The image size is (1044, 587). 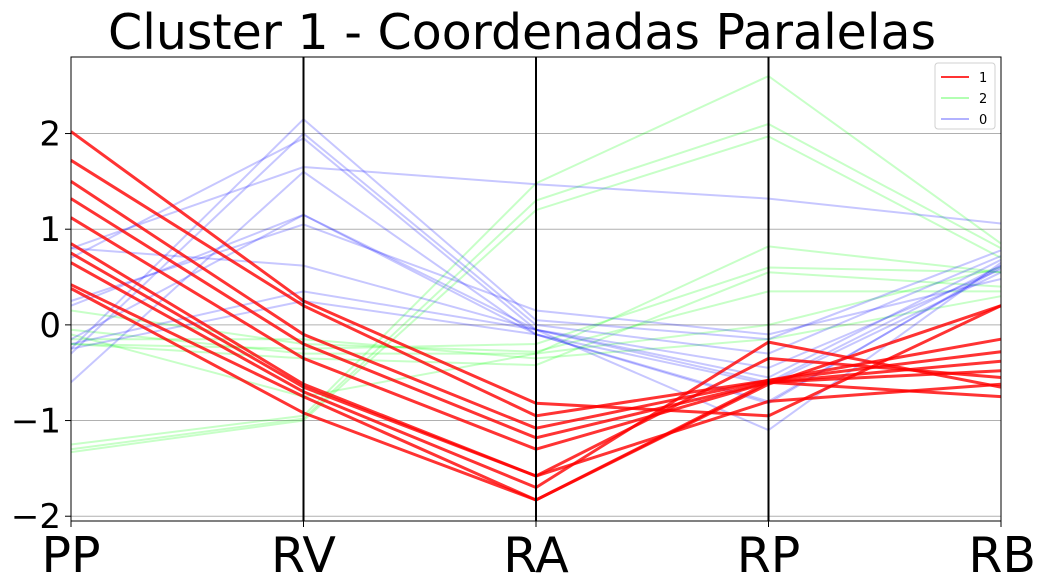 I want to click on y-tick-label: 0, so click(x=50, y=326).